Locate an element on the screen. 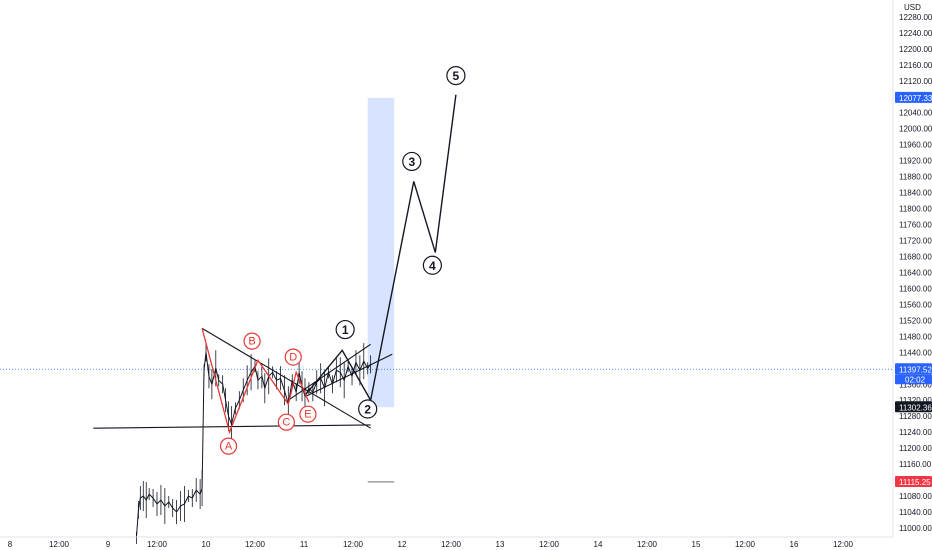  price-tick-label: 11640.00 is located at coordinates (915, 272).